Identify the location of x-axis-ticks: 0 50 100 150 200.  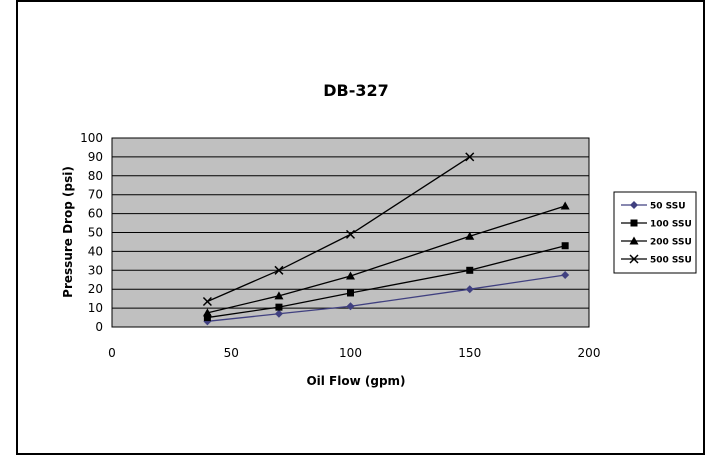
(354, 353).